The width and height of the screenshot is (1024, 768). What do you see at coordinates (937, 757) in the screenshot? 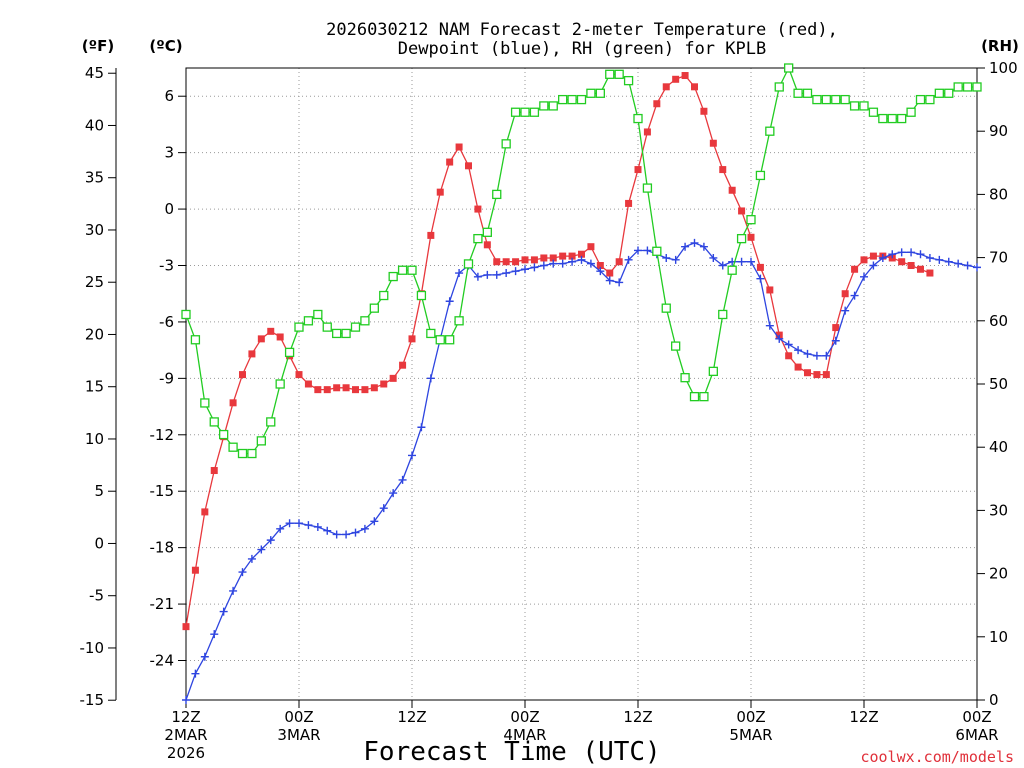
I see `credit-text: coolwx.com/models` at bounding box center [937, 757].